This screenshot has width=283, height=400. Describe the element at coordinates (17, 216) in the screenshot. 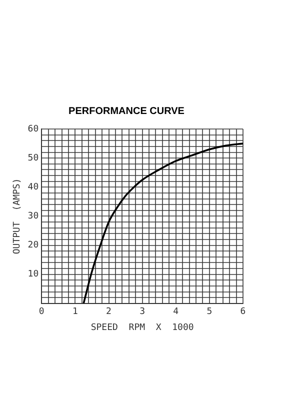

I see `y-axis-title: OUTPUT (AMPS)` at that location.